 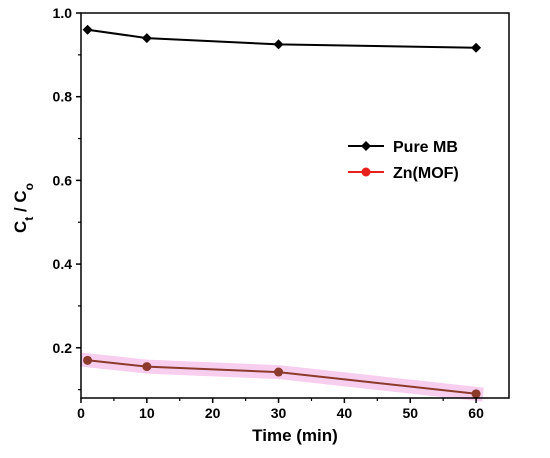 What do you see at coordinates (213, 413) in the screenshot?
I see `x-tick-label: 20` at bounding box center [213, 413].